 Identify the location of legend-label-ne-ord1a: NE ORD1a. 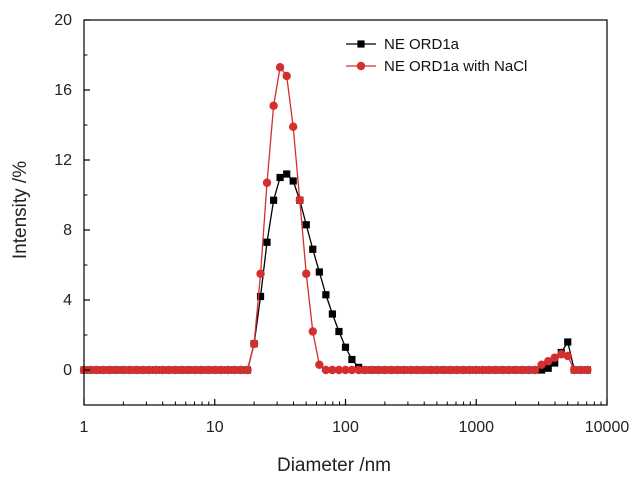
(422, 44).